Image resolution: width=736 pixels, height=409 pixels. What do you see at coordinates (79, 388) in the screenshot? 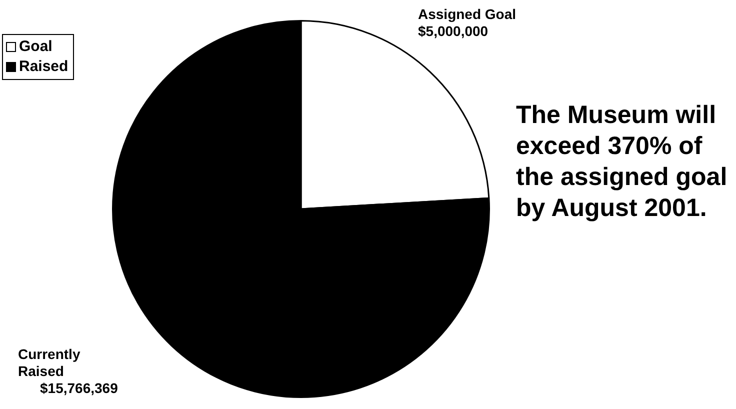
I see `data-label: $15,766,369` at bounding box center [79, 388].